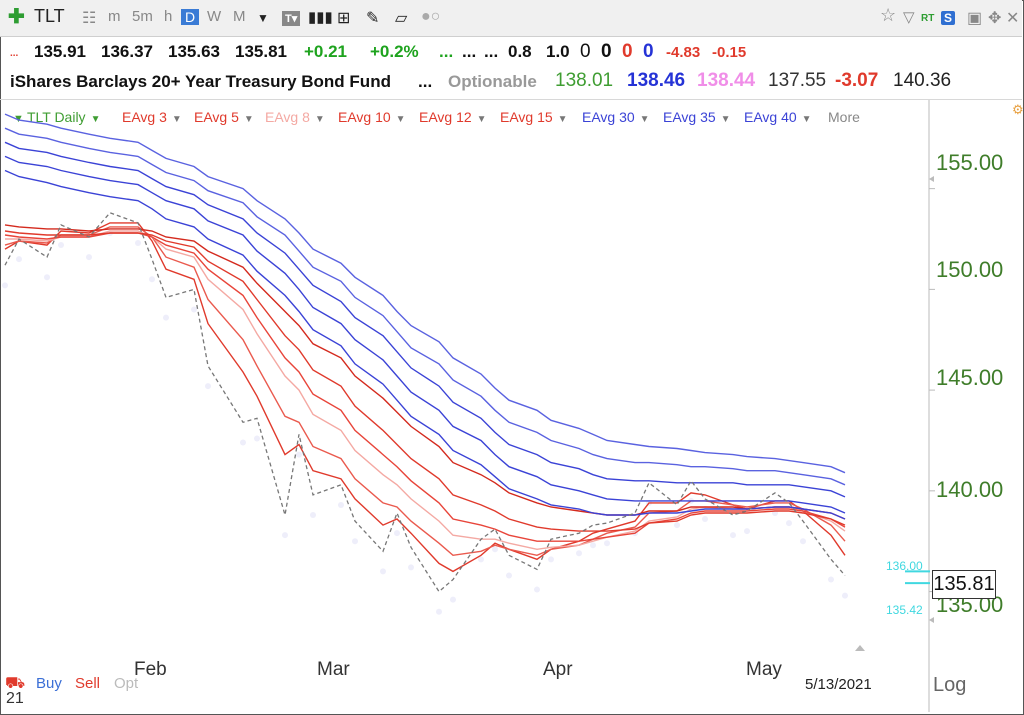 The image size is (1024, 715). I want to click on legend-eavg-12: EAvg 12 ▼, so click(453, 117).